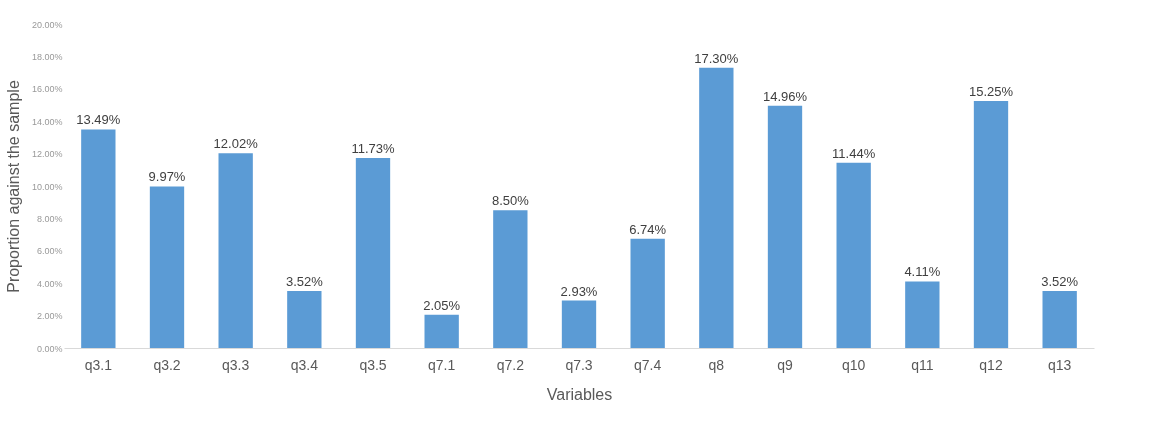 The image size is (1153, 434). Describe the element at coordinates (167, 177) in the screenshot. I see `data-label: 9.97%` at that location.